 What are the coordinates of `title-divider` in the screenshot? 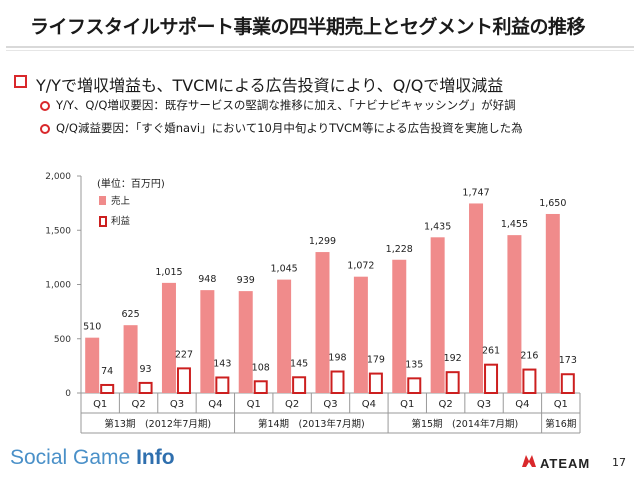 It's located at (320, 47).